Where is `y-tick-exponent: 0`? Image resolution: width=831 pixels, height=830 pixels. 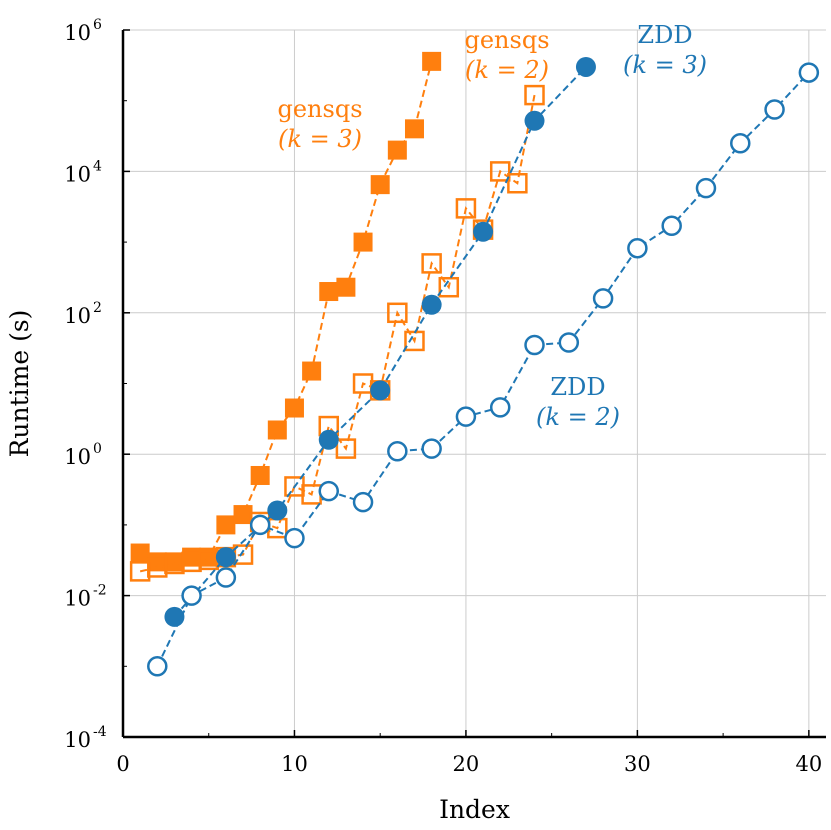
y-tick-exponent: 0 is located at coordinates (97, 449).